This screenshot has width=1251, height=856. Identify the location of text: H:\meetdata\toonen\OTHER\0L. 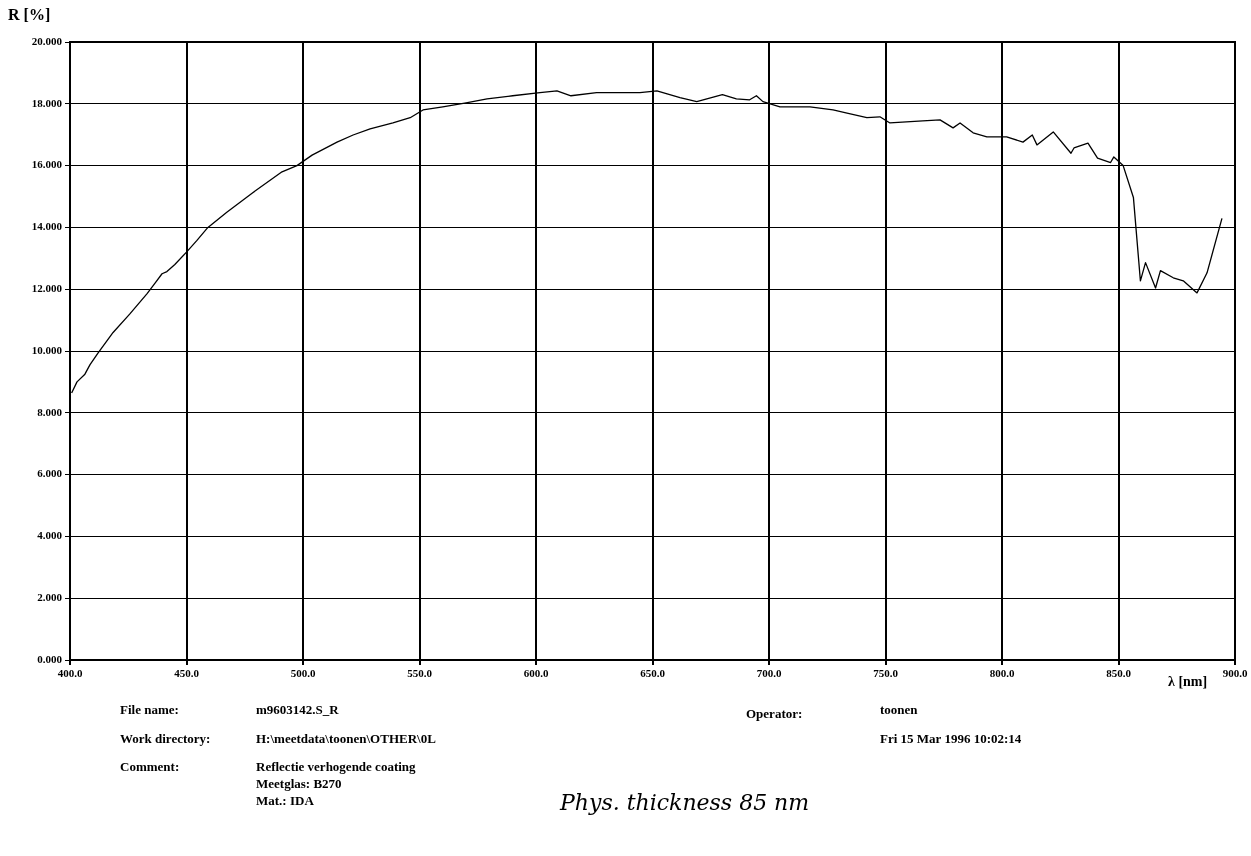
(346, 739).